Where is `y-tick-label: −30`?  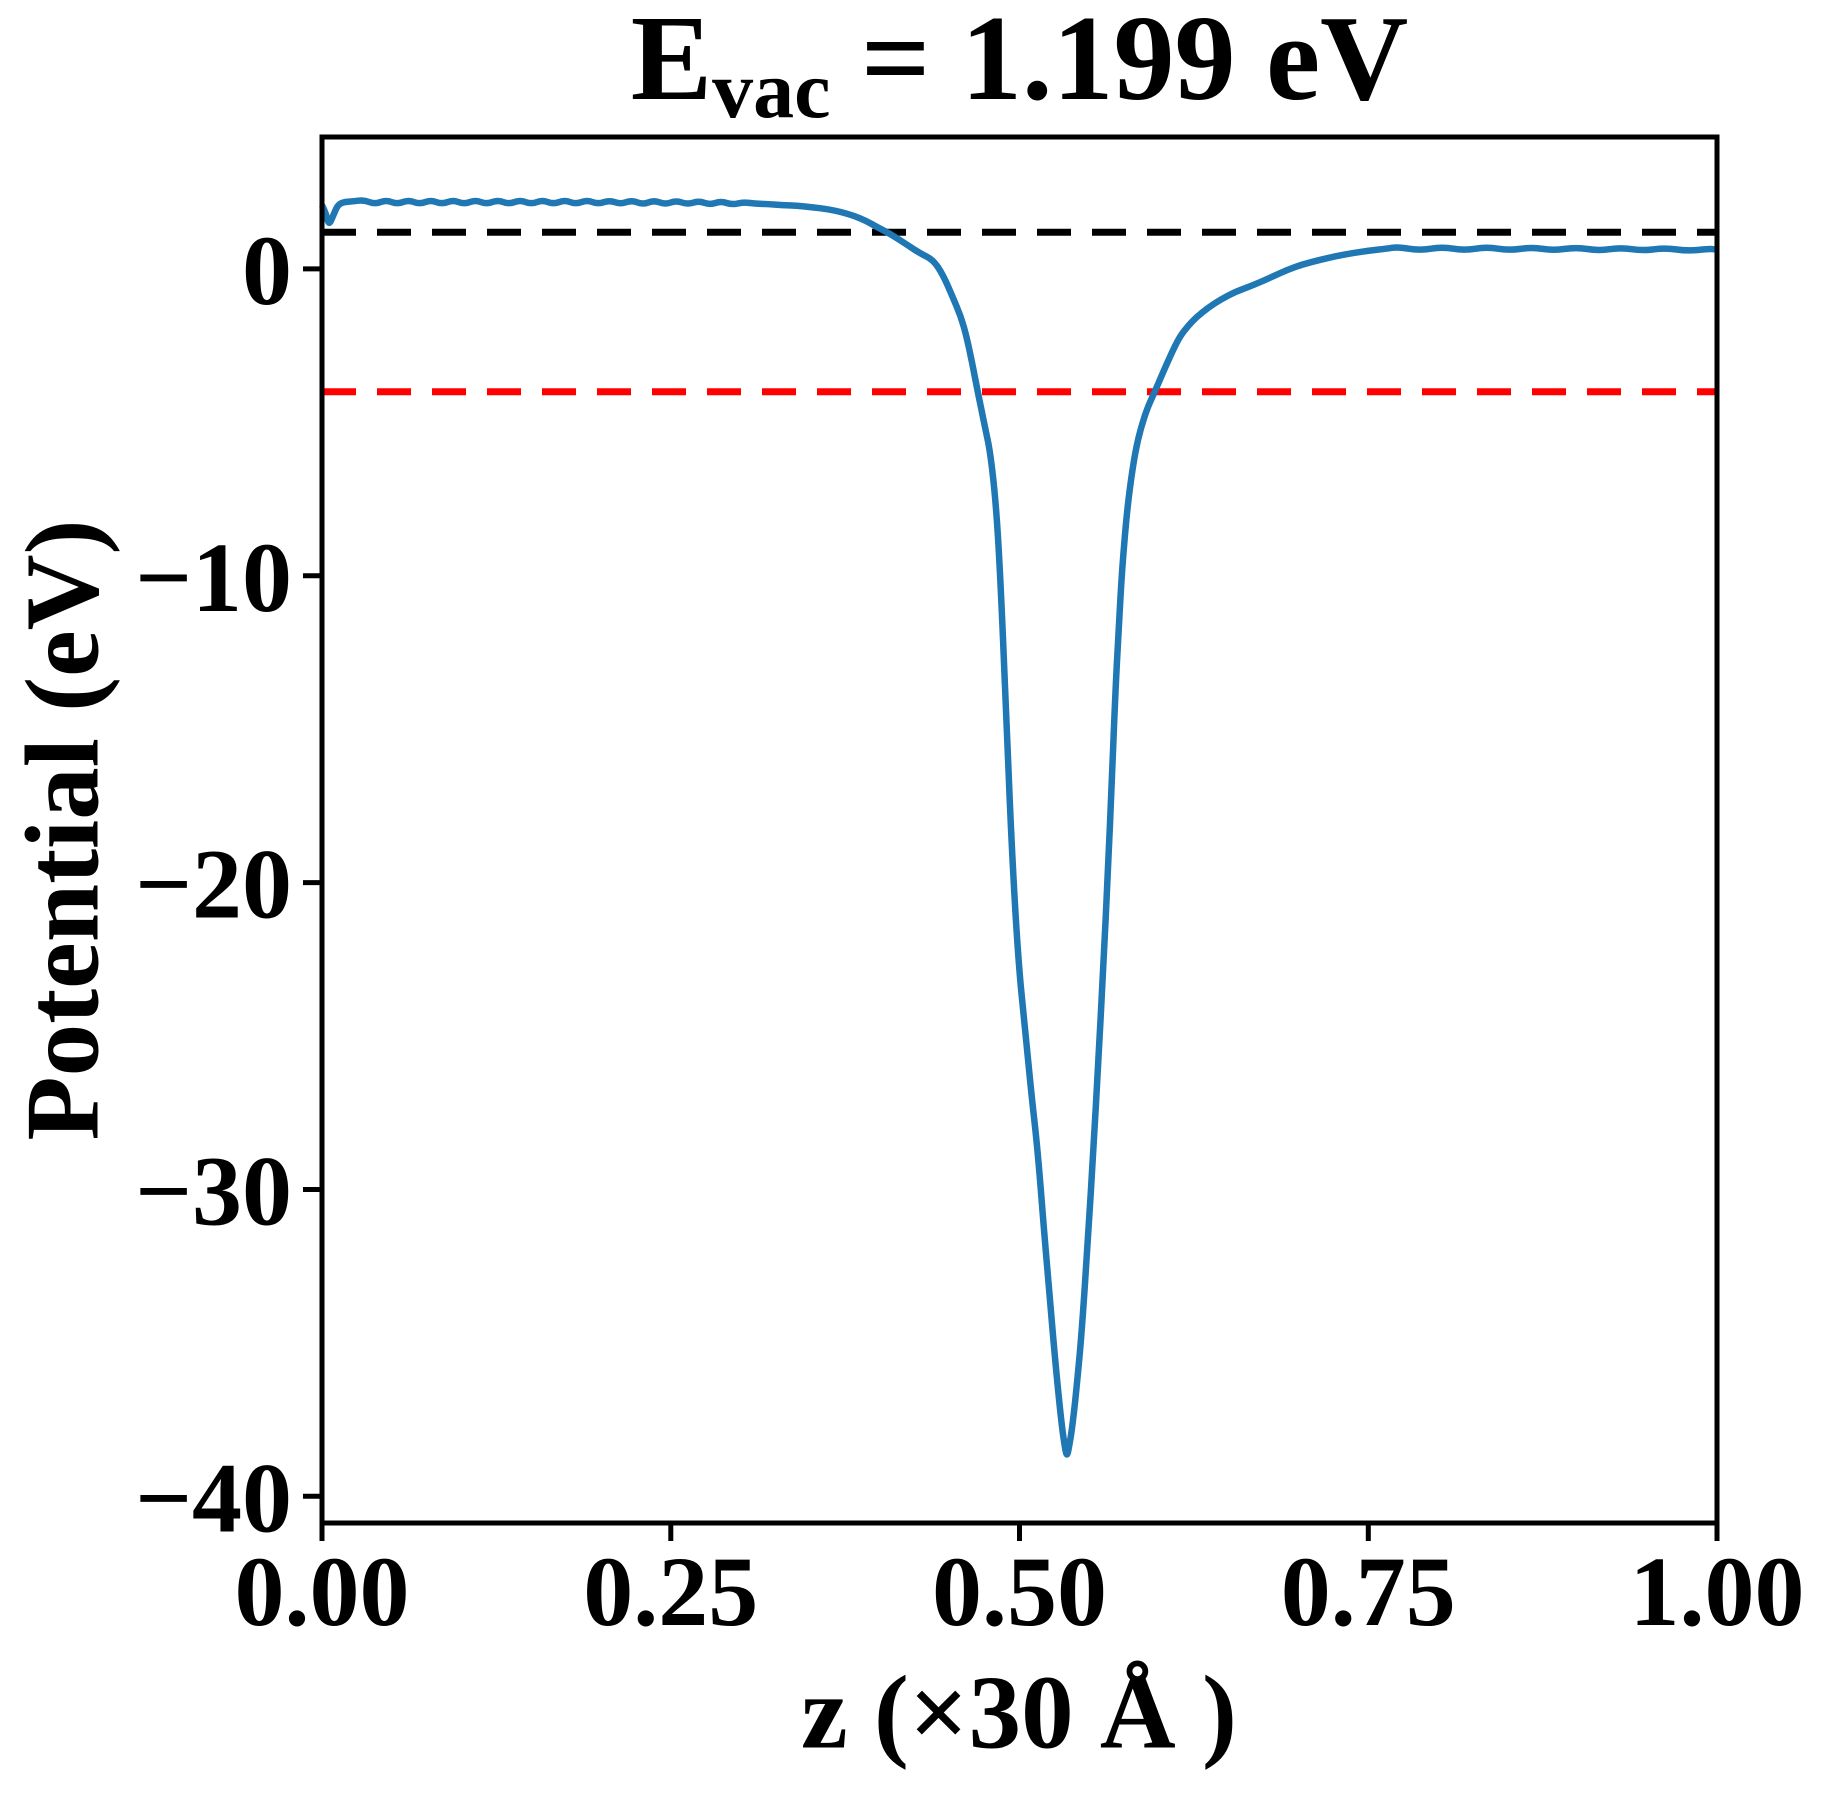
y-tick-label: −30 is located at coordinates (213, 1191).